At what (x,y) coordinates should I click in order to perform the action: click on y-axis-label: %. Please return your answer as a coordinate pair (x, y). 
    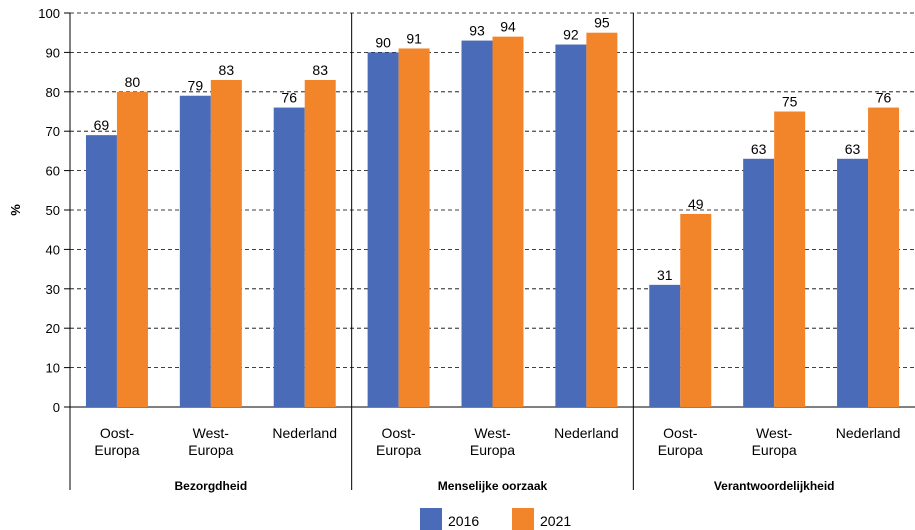
    Looking at the image, I should click on (15, 210).